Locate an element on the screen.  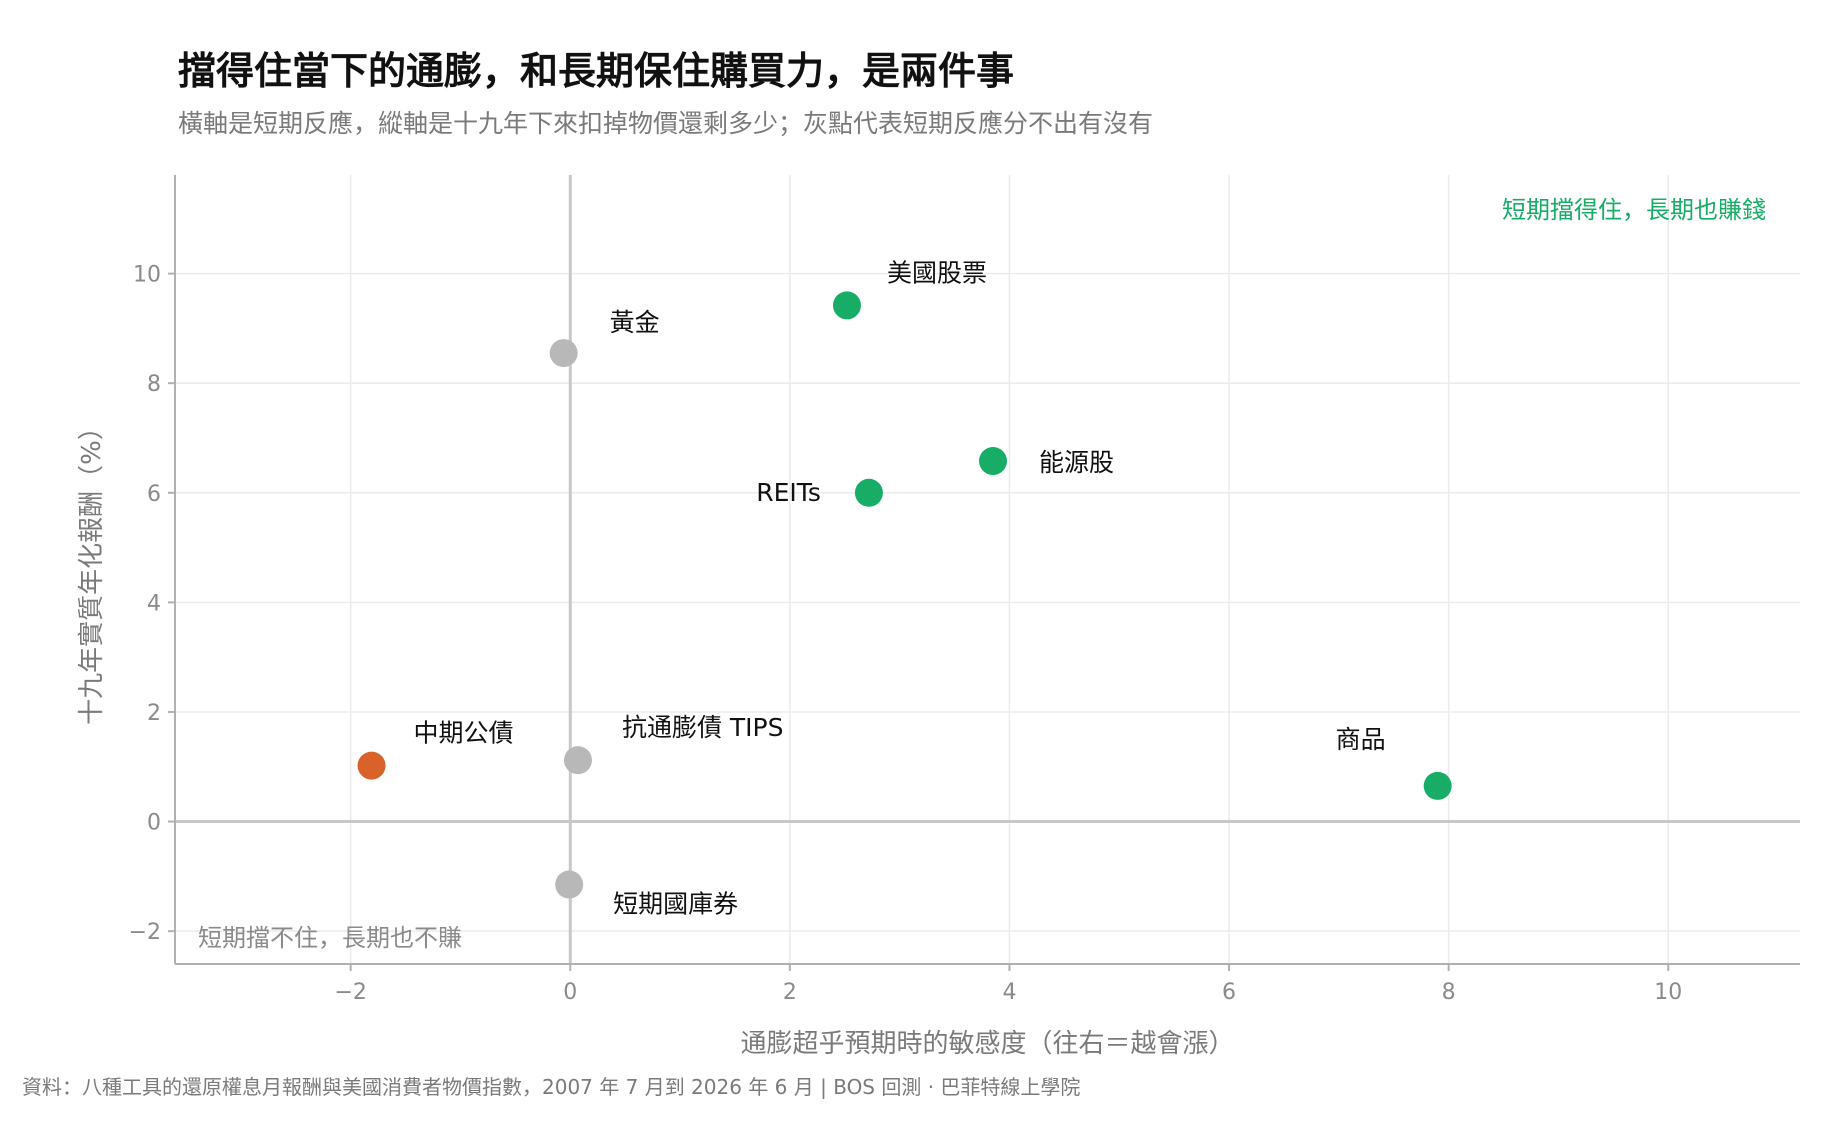
point-REITs is located at coordinates (868, 492).